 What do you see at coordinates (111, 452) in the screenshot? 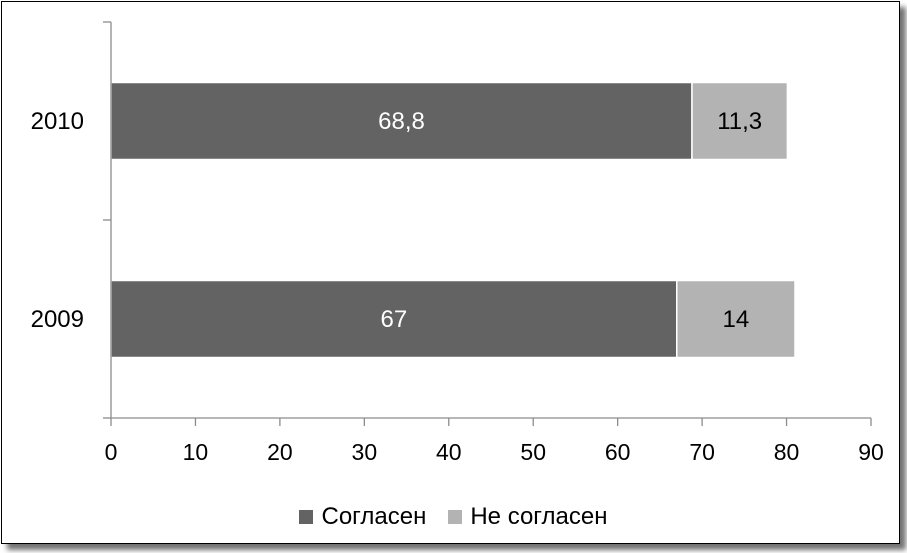
I see `x-tick-label-0: 0` at bounding box center [111, 452].